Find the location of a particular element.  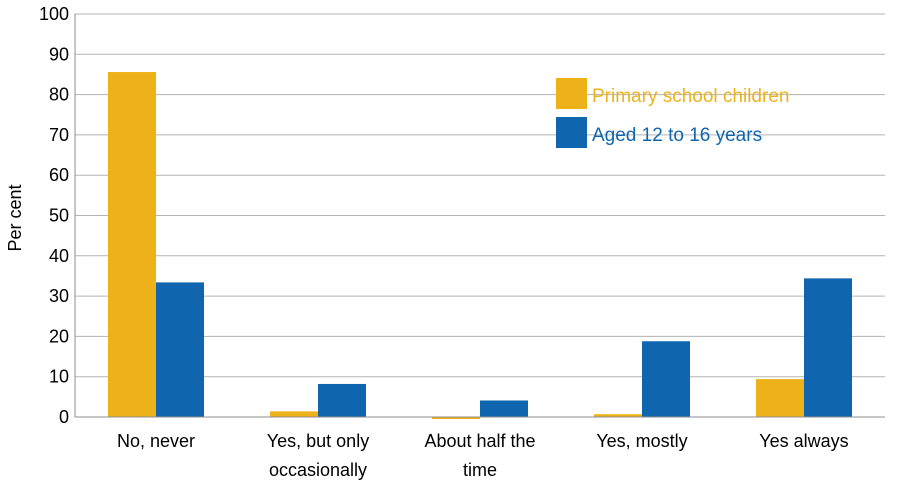

x-tick-label: time is located at coordinates (480, 470).